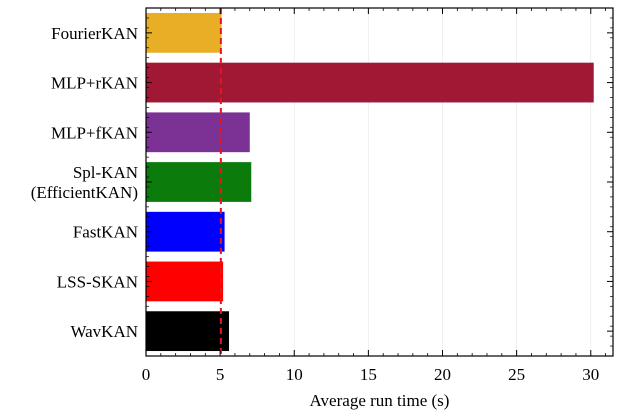 The width and height of the screenshot is (623, 419). Describe the element at coordinates (380, 400) in the screenshot. I see `x-axis-label: Average run time (s)` at that location.